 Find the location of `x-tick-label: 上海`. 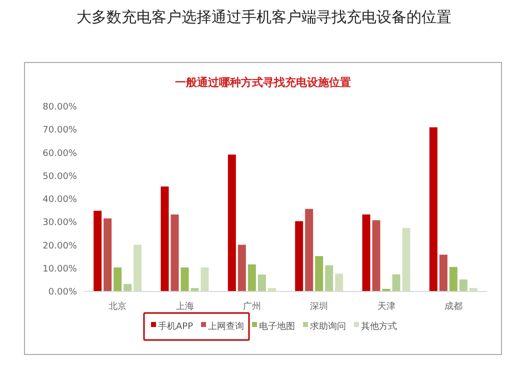

x-tick-label: 上海 is located at coordinates (185, 306).